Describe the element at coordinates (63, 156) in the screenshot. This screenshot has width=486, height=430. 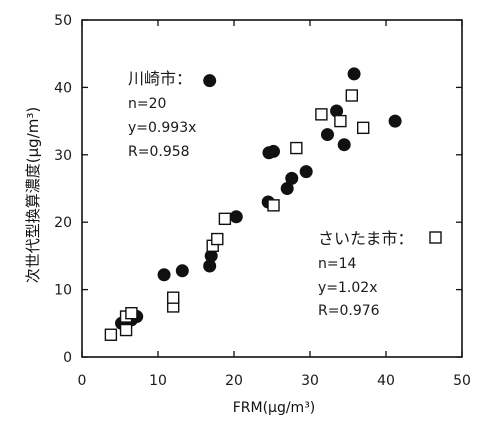
I see `y-tick-label: 30` at that location.